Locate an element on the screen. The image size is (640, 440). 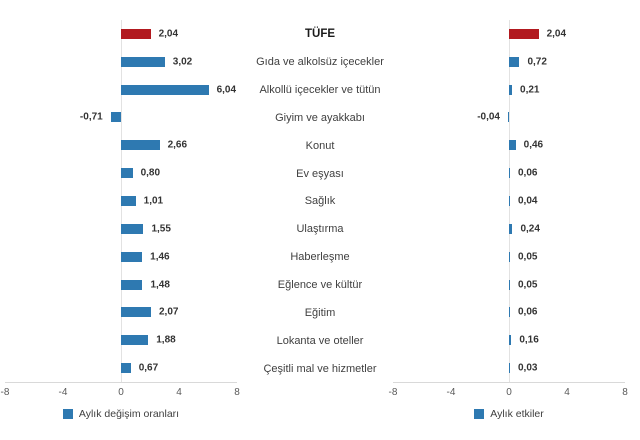
bar-row: 0,67 is located at coordinates (121, 368).